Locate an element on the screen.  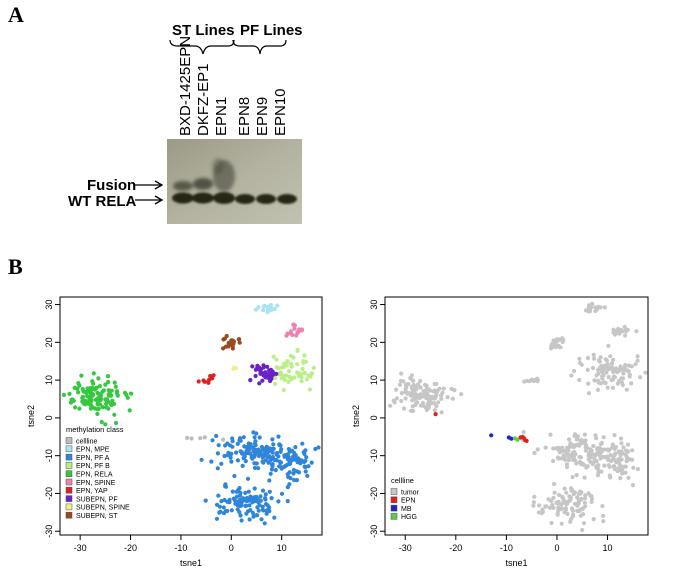
panel-label-b: B is located at coordinates (15, 266).